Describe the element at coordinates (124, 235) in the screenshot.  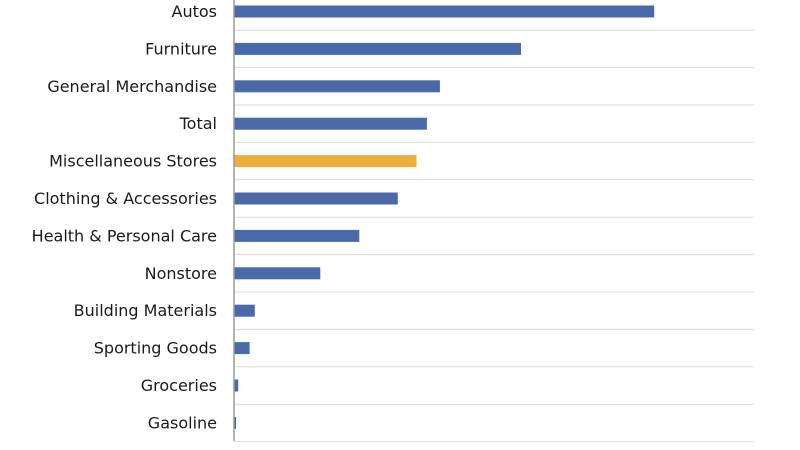
I see `category-label: Health & Personal Care` at that location.